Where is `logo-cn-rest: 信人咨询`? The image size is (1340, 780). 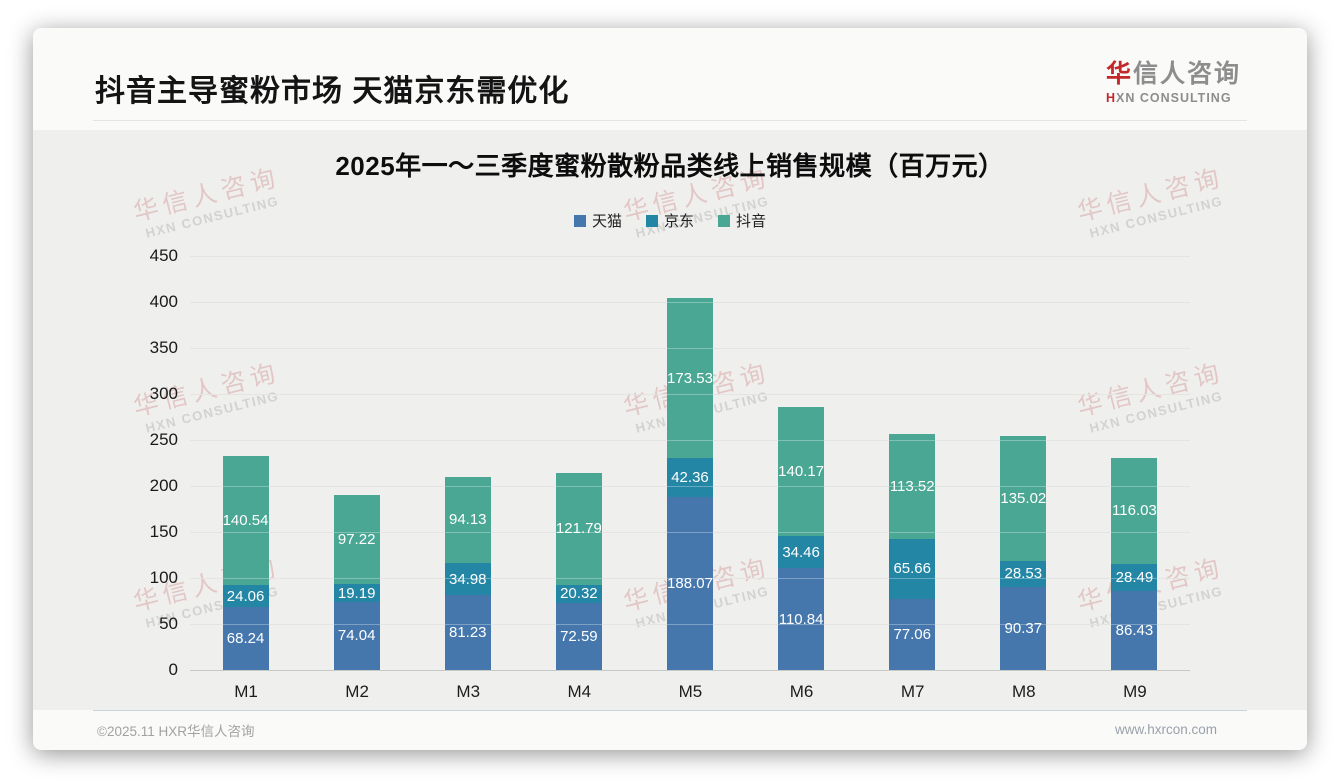
logo-cn-rest: 信人咨询 is located at coordinates (1186, 74).